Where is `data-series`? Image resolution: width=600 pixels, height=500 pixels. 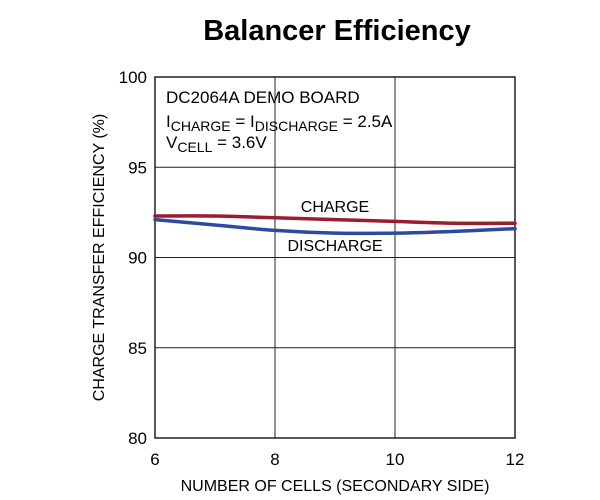
data-series is located at coordinates (335, 225).